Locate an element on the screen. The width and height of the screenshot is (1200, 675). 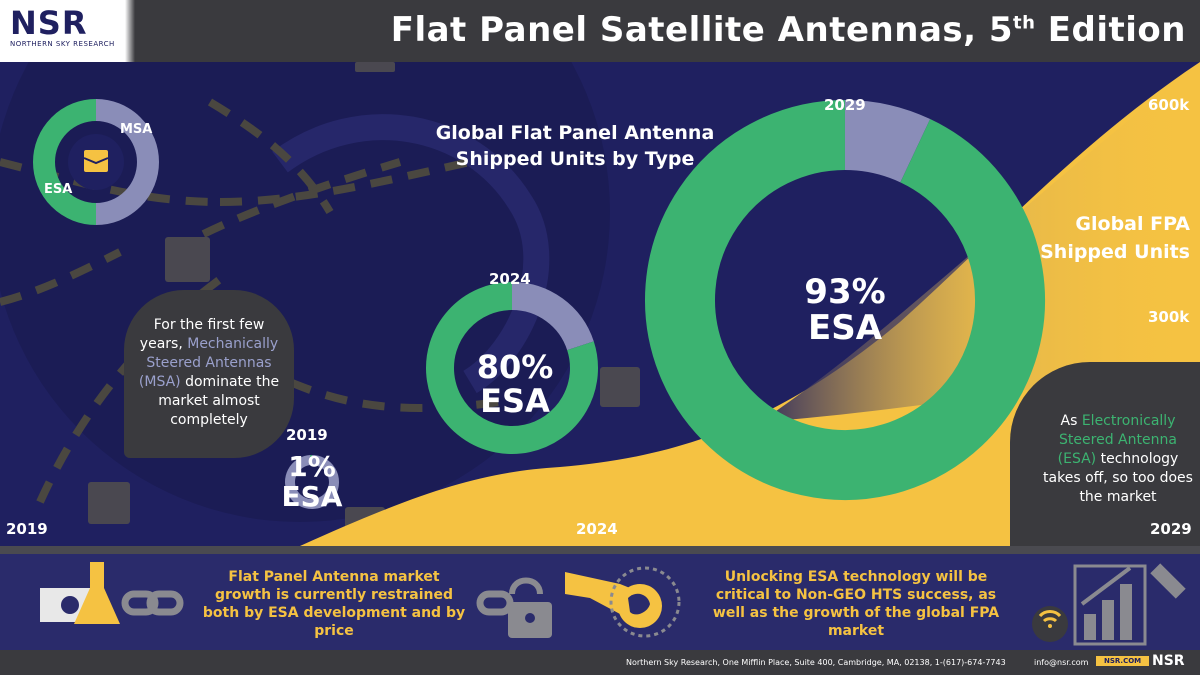
nsr-logo: NSR NORTHERN SKY RESEARCH is located at coordinates (70, 32).